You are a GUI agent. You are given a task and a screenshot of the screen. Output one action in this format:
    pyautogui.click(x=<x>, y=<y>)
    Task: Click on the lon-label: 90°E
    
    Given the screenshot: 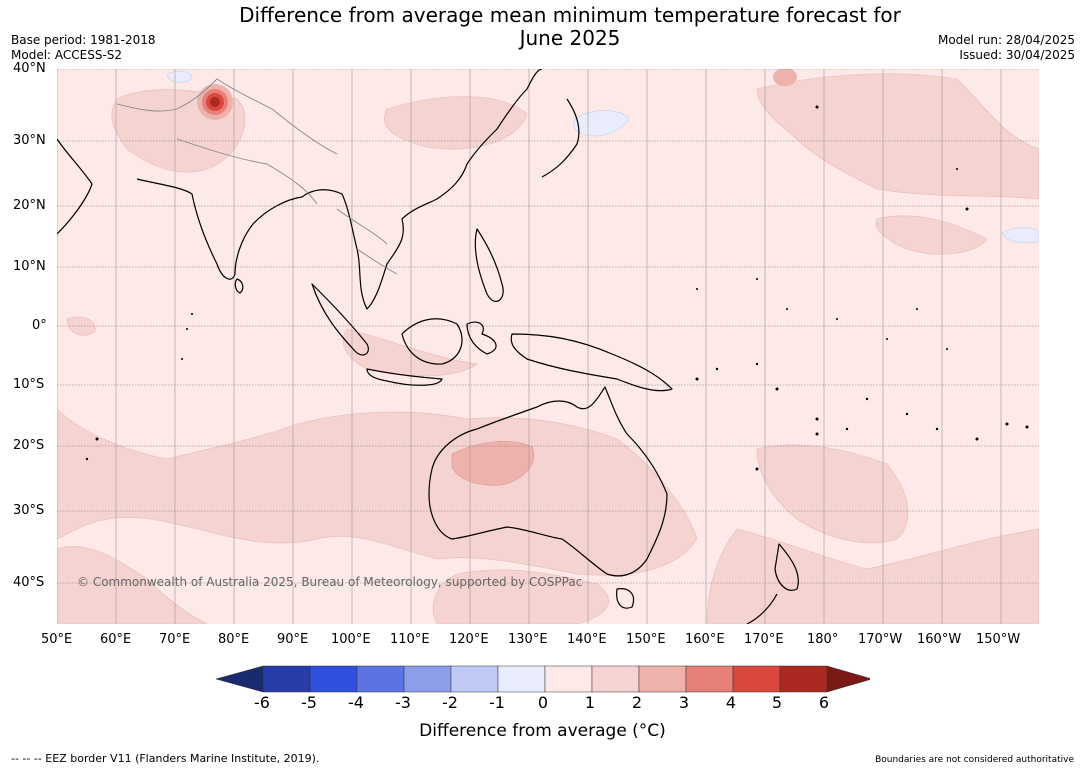 What is the action you would take?
    pyautogui.click(x=293, y=639)
    